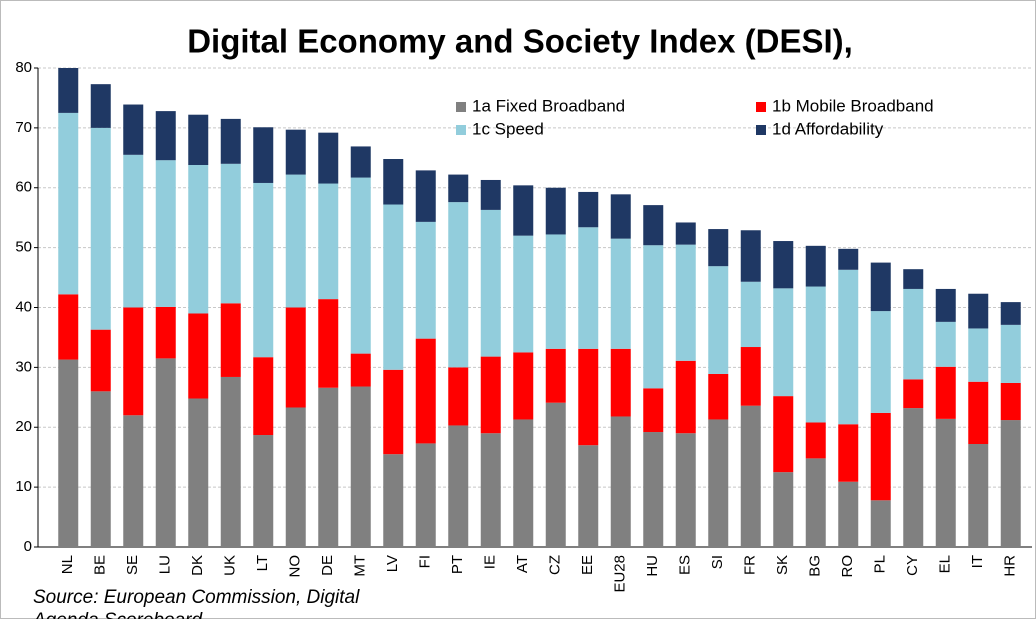  I want to click on legend-label: 1d Affordability, so click(828, 128).